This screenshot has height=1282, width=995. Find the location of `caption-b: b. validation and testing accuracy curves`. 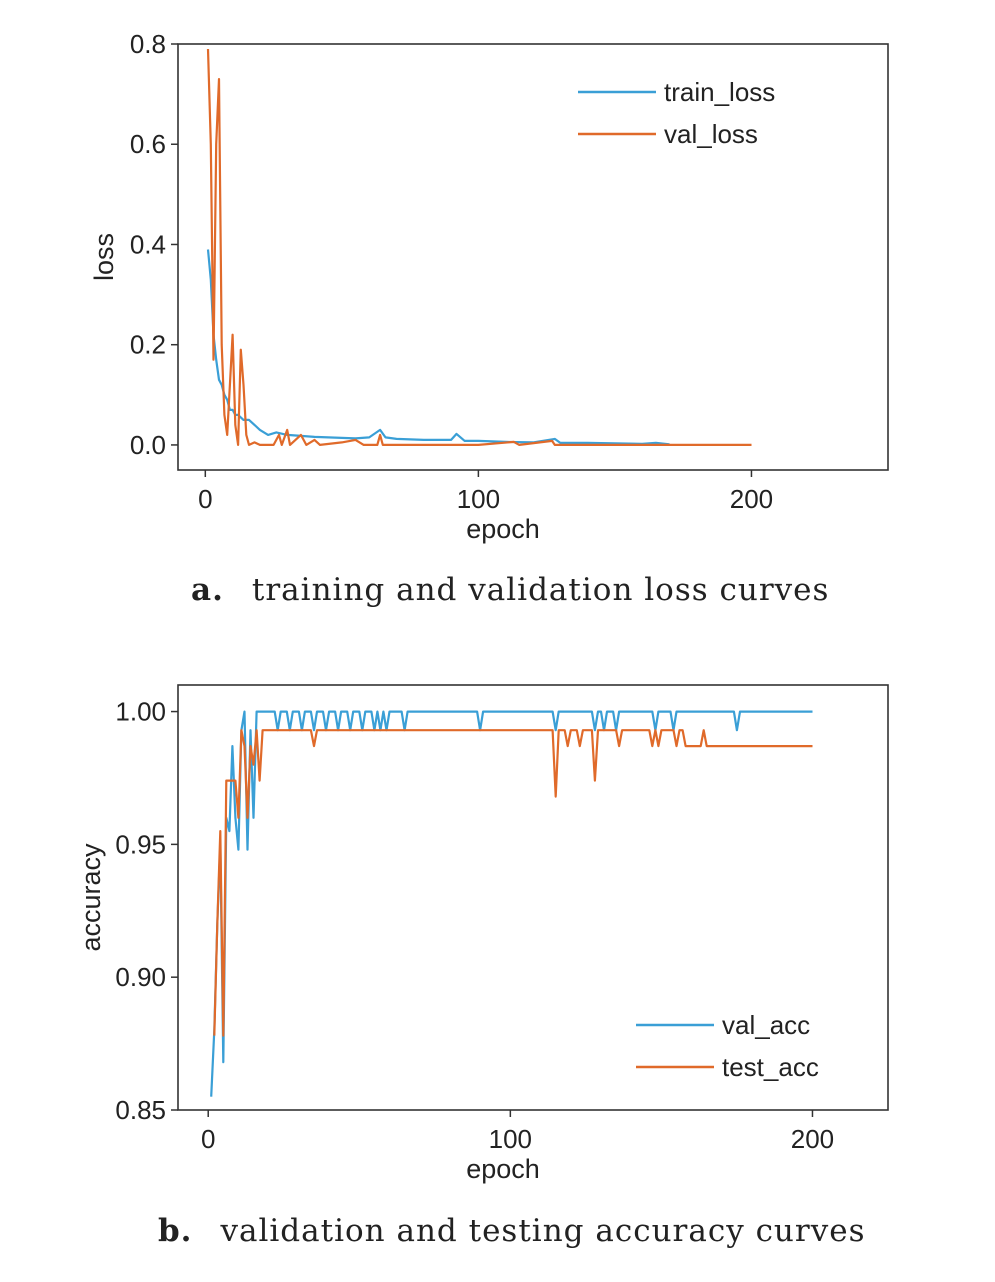

caption-b: b. validation and testing accuracy curves is located at coordinates (511, 1231).